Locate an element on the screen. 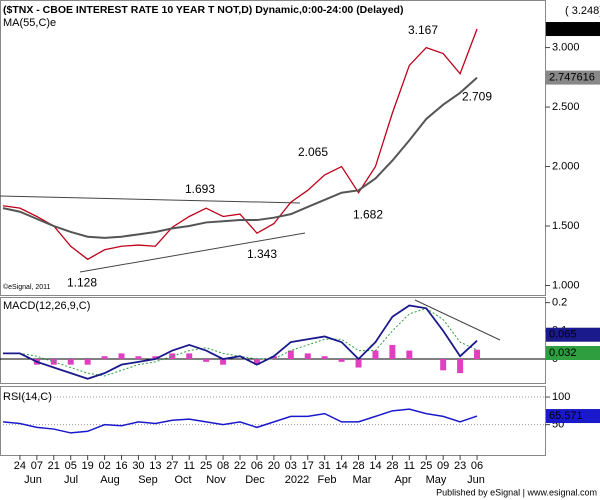  value-box-label: 2.747616 is located at coordinates (572, 78).